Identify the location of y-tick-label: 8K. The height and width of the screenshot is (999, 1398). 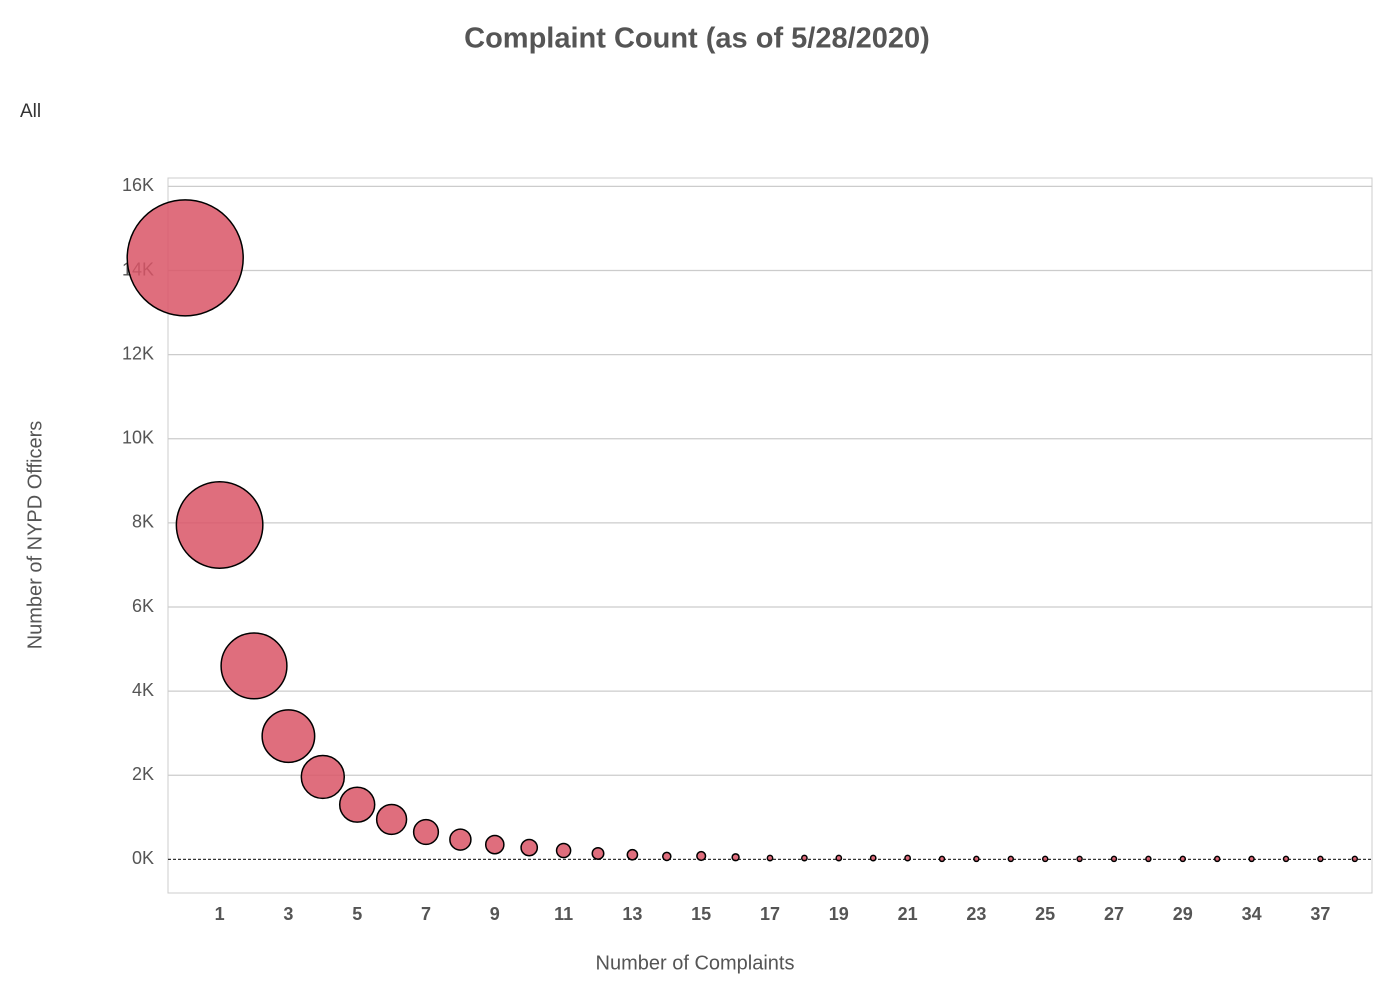
(143, 522).